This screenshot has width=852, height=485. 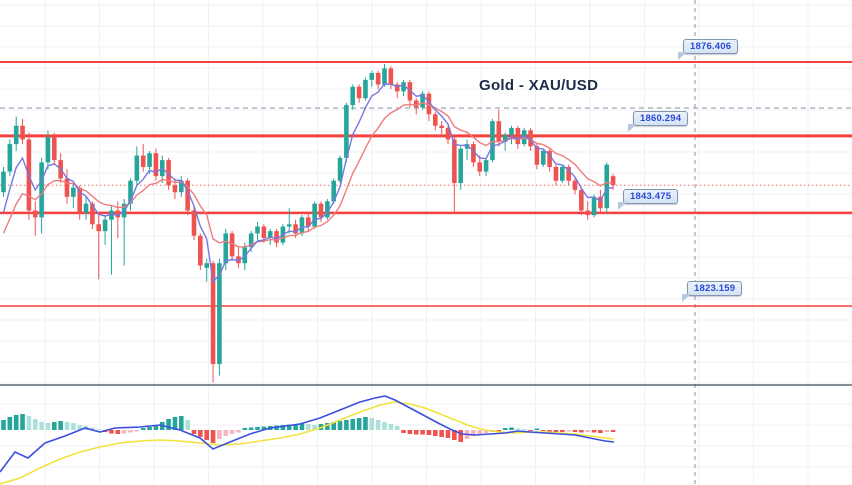 I want to click on macd-signal-line, so click(x=307, y=443).